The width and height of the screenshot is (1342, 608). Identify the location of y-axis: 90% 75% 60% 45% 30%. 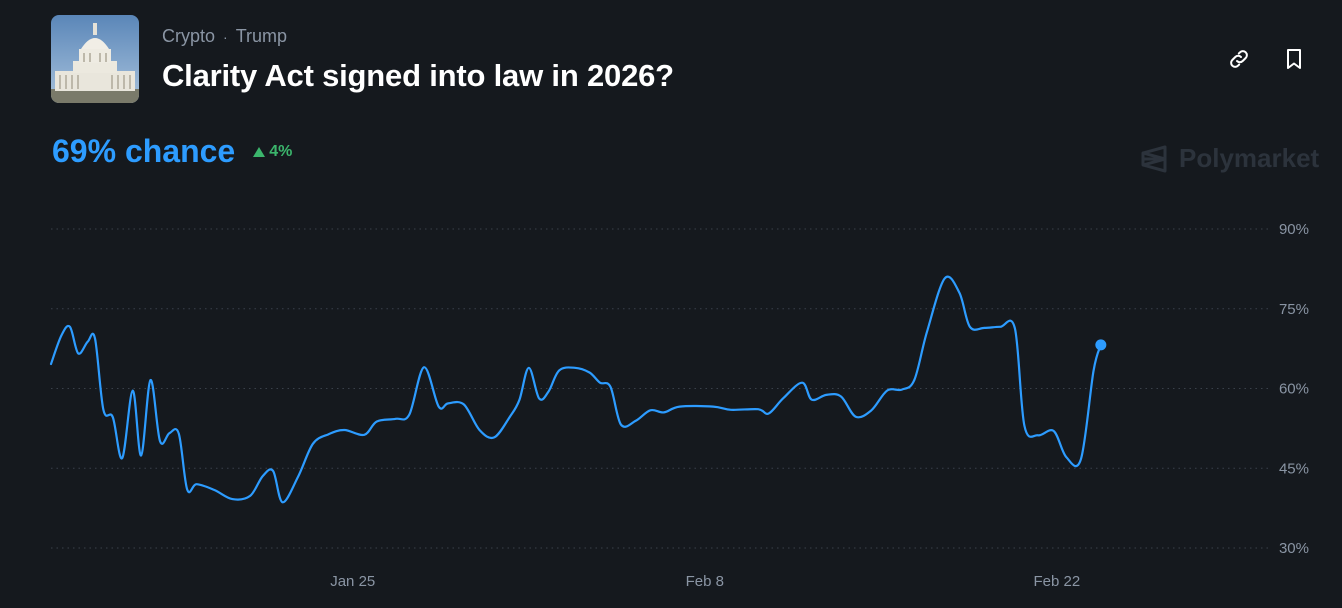
(1294, 389).